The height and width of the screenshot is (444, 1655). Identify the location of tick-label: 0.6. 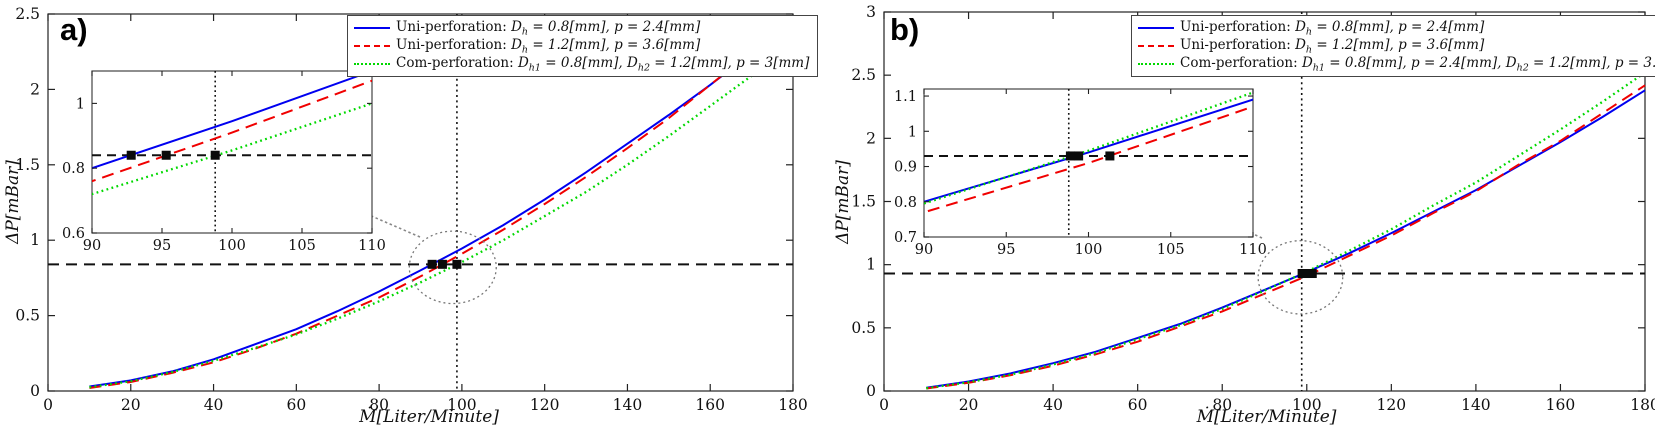
(73, 234).